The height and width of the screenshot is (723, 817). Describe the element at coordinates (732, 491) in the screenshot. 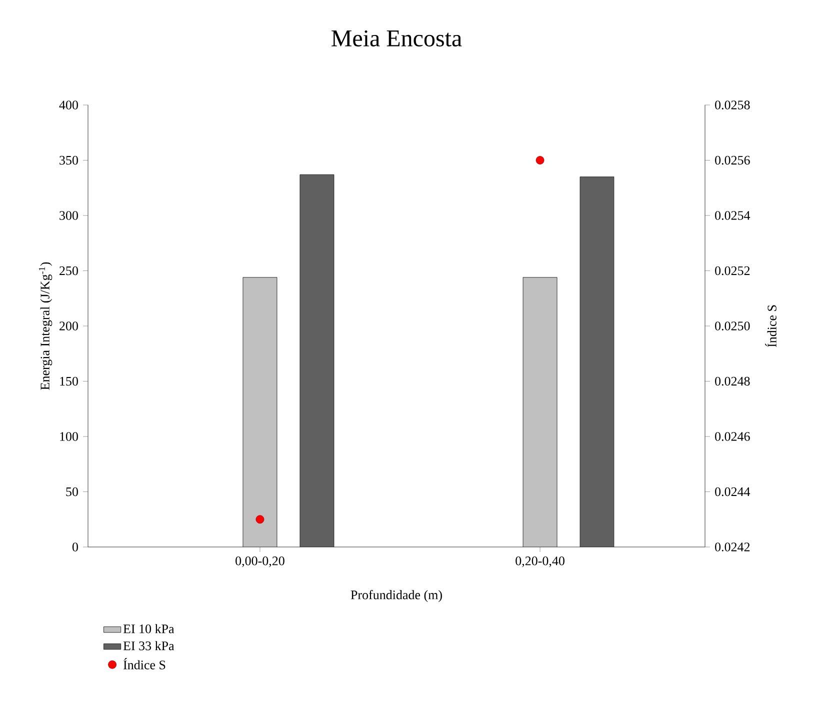

I see `y2-tick-label: 0.0244` at that location.